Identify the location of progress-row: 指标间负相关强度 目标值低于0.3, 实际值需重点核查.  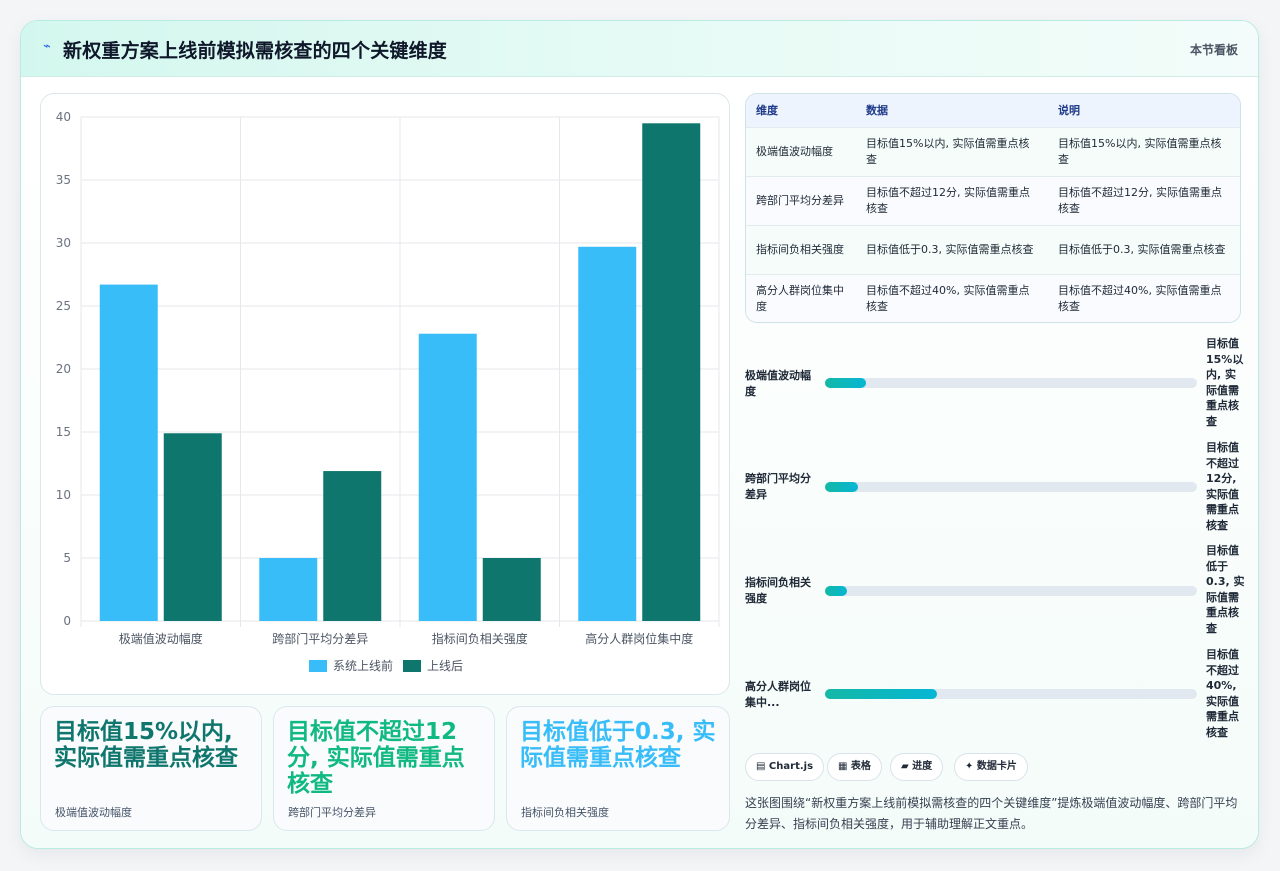
(995, 595).